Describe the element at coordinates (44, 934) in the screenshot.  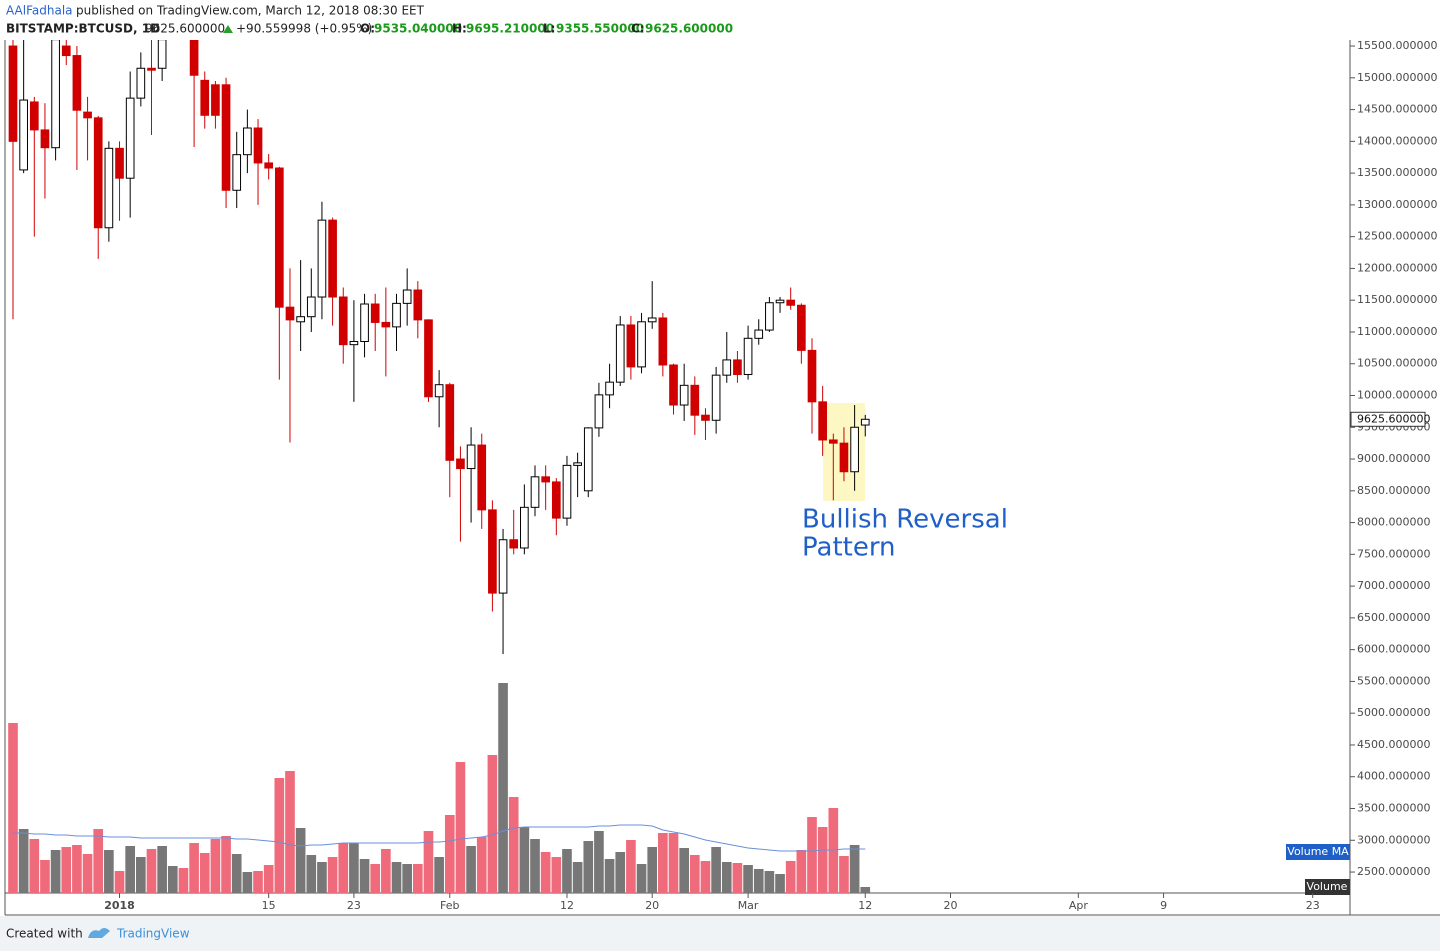
I see `created-with: Created with` at that location.